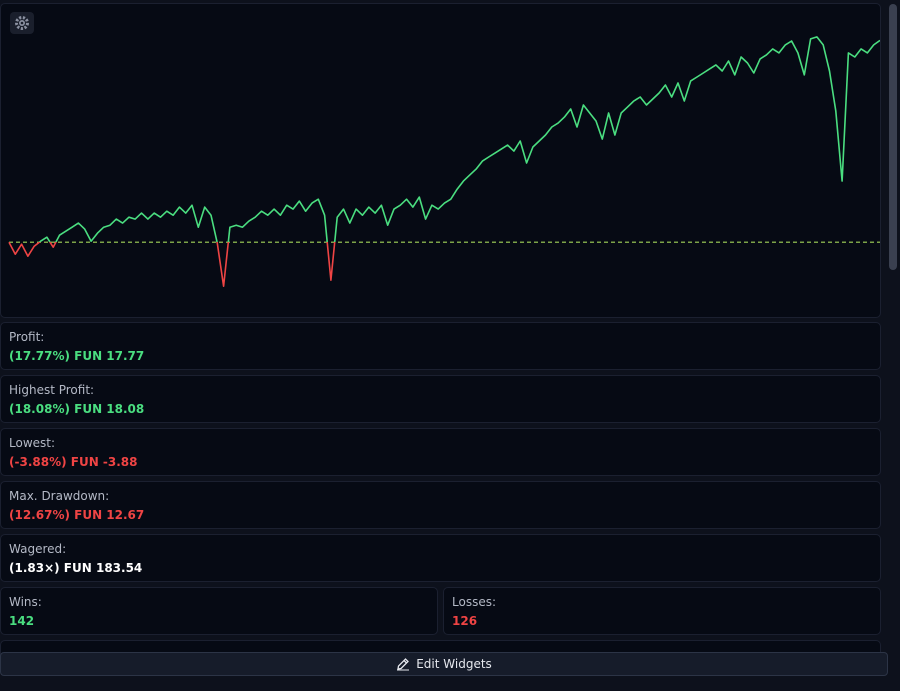  What do you see at coordinates (403, 664) in the screenshot?
I see `edit-icon` at bounding box center [403, 664].